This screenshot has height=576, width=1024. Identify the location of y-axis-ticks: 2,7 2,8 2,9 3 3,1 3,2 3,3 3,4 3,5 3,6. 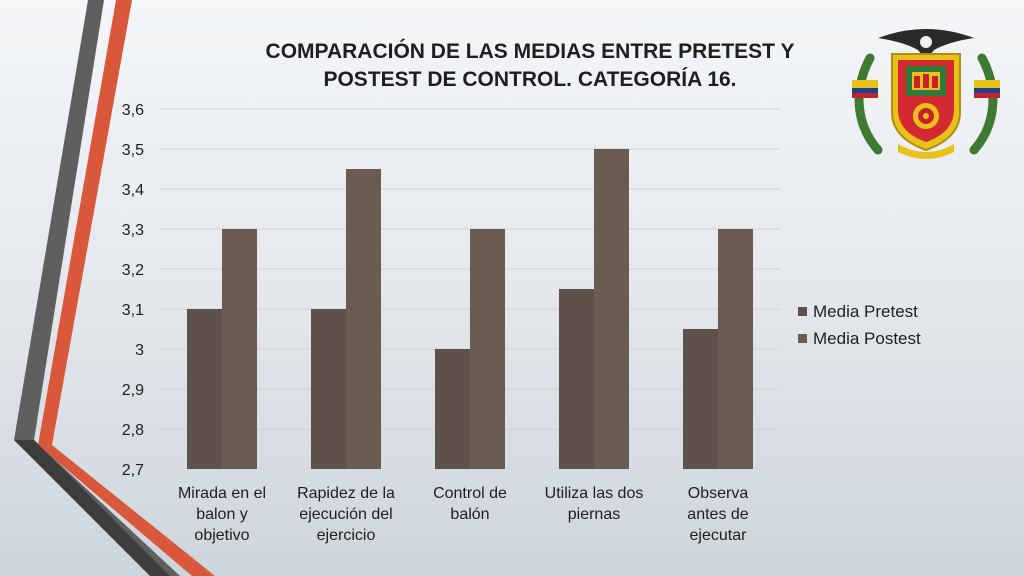
(133, 290).